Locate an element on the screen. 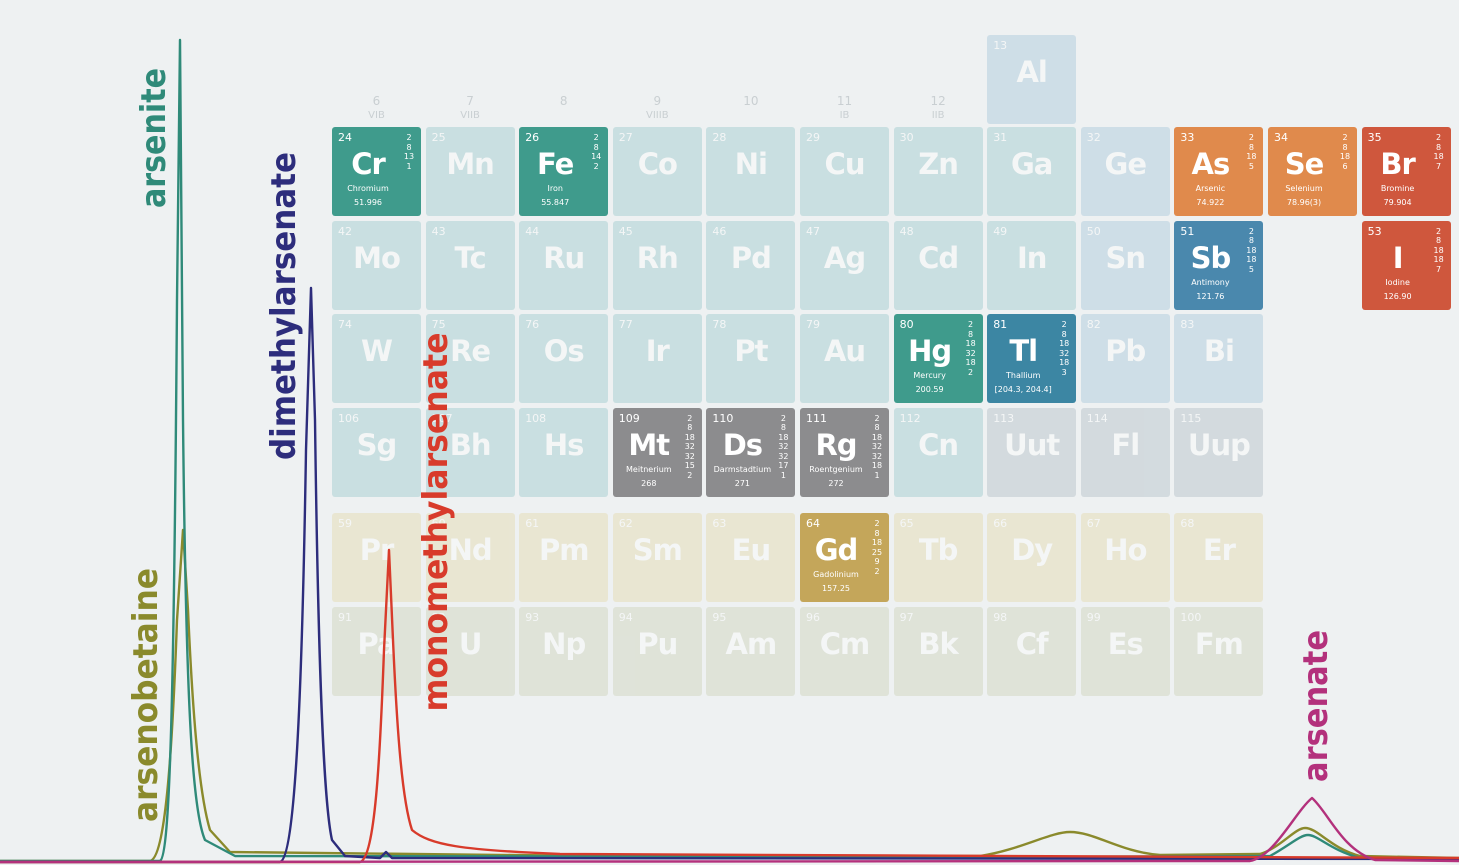 Image resolution: width=1459 pixels, height=865 pixels. element-symbol: Er is located at coordinates (1219, 550).